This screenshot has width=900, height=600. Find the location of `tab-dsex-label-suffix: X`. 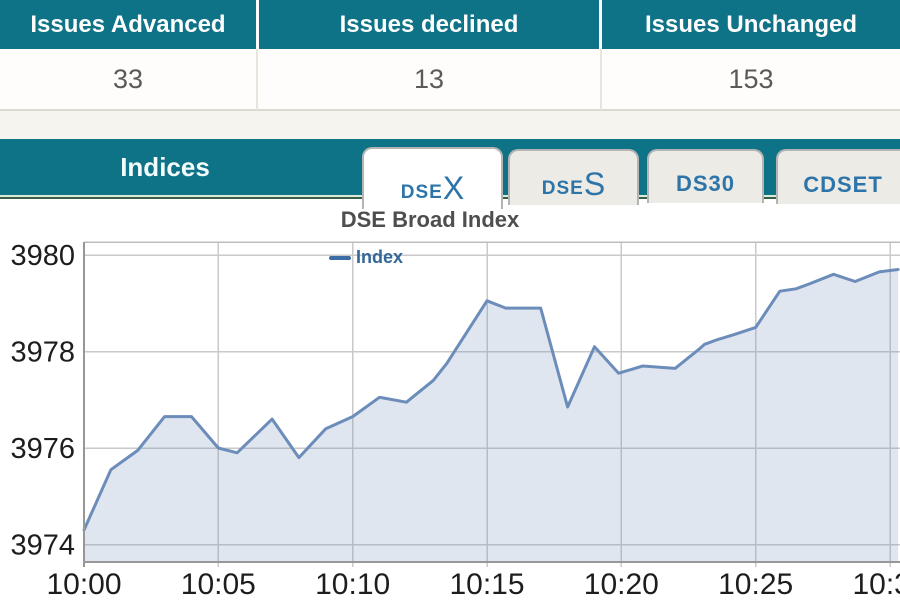

tab-dsex-label-suffix: X is located at coordinates (453, 188).